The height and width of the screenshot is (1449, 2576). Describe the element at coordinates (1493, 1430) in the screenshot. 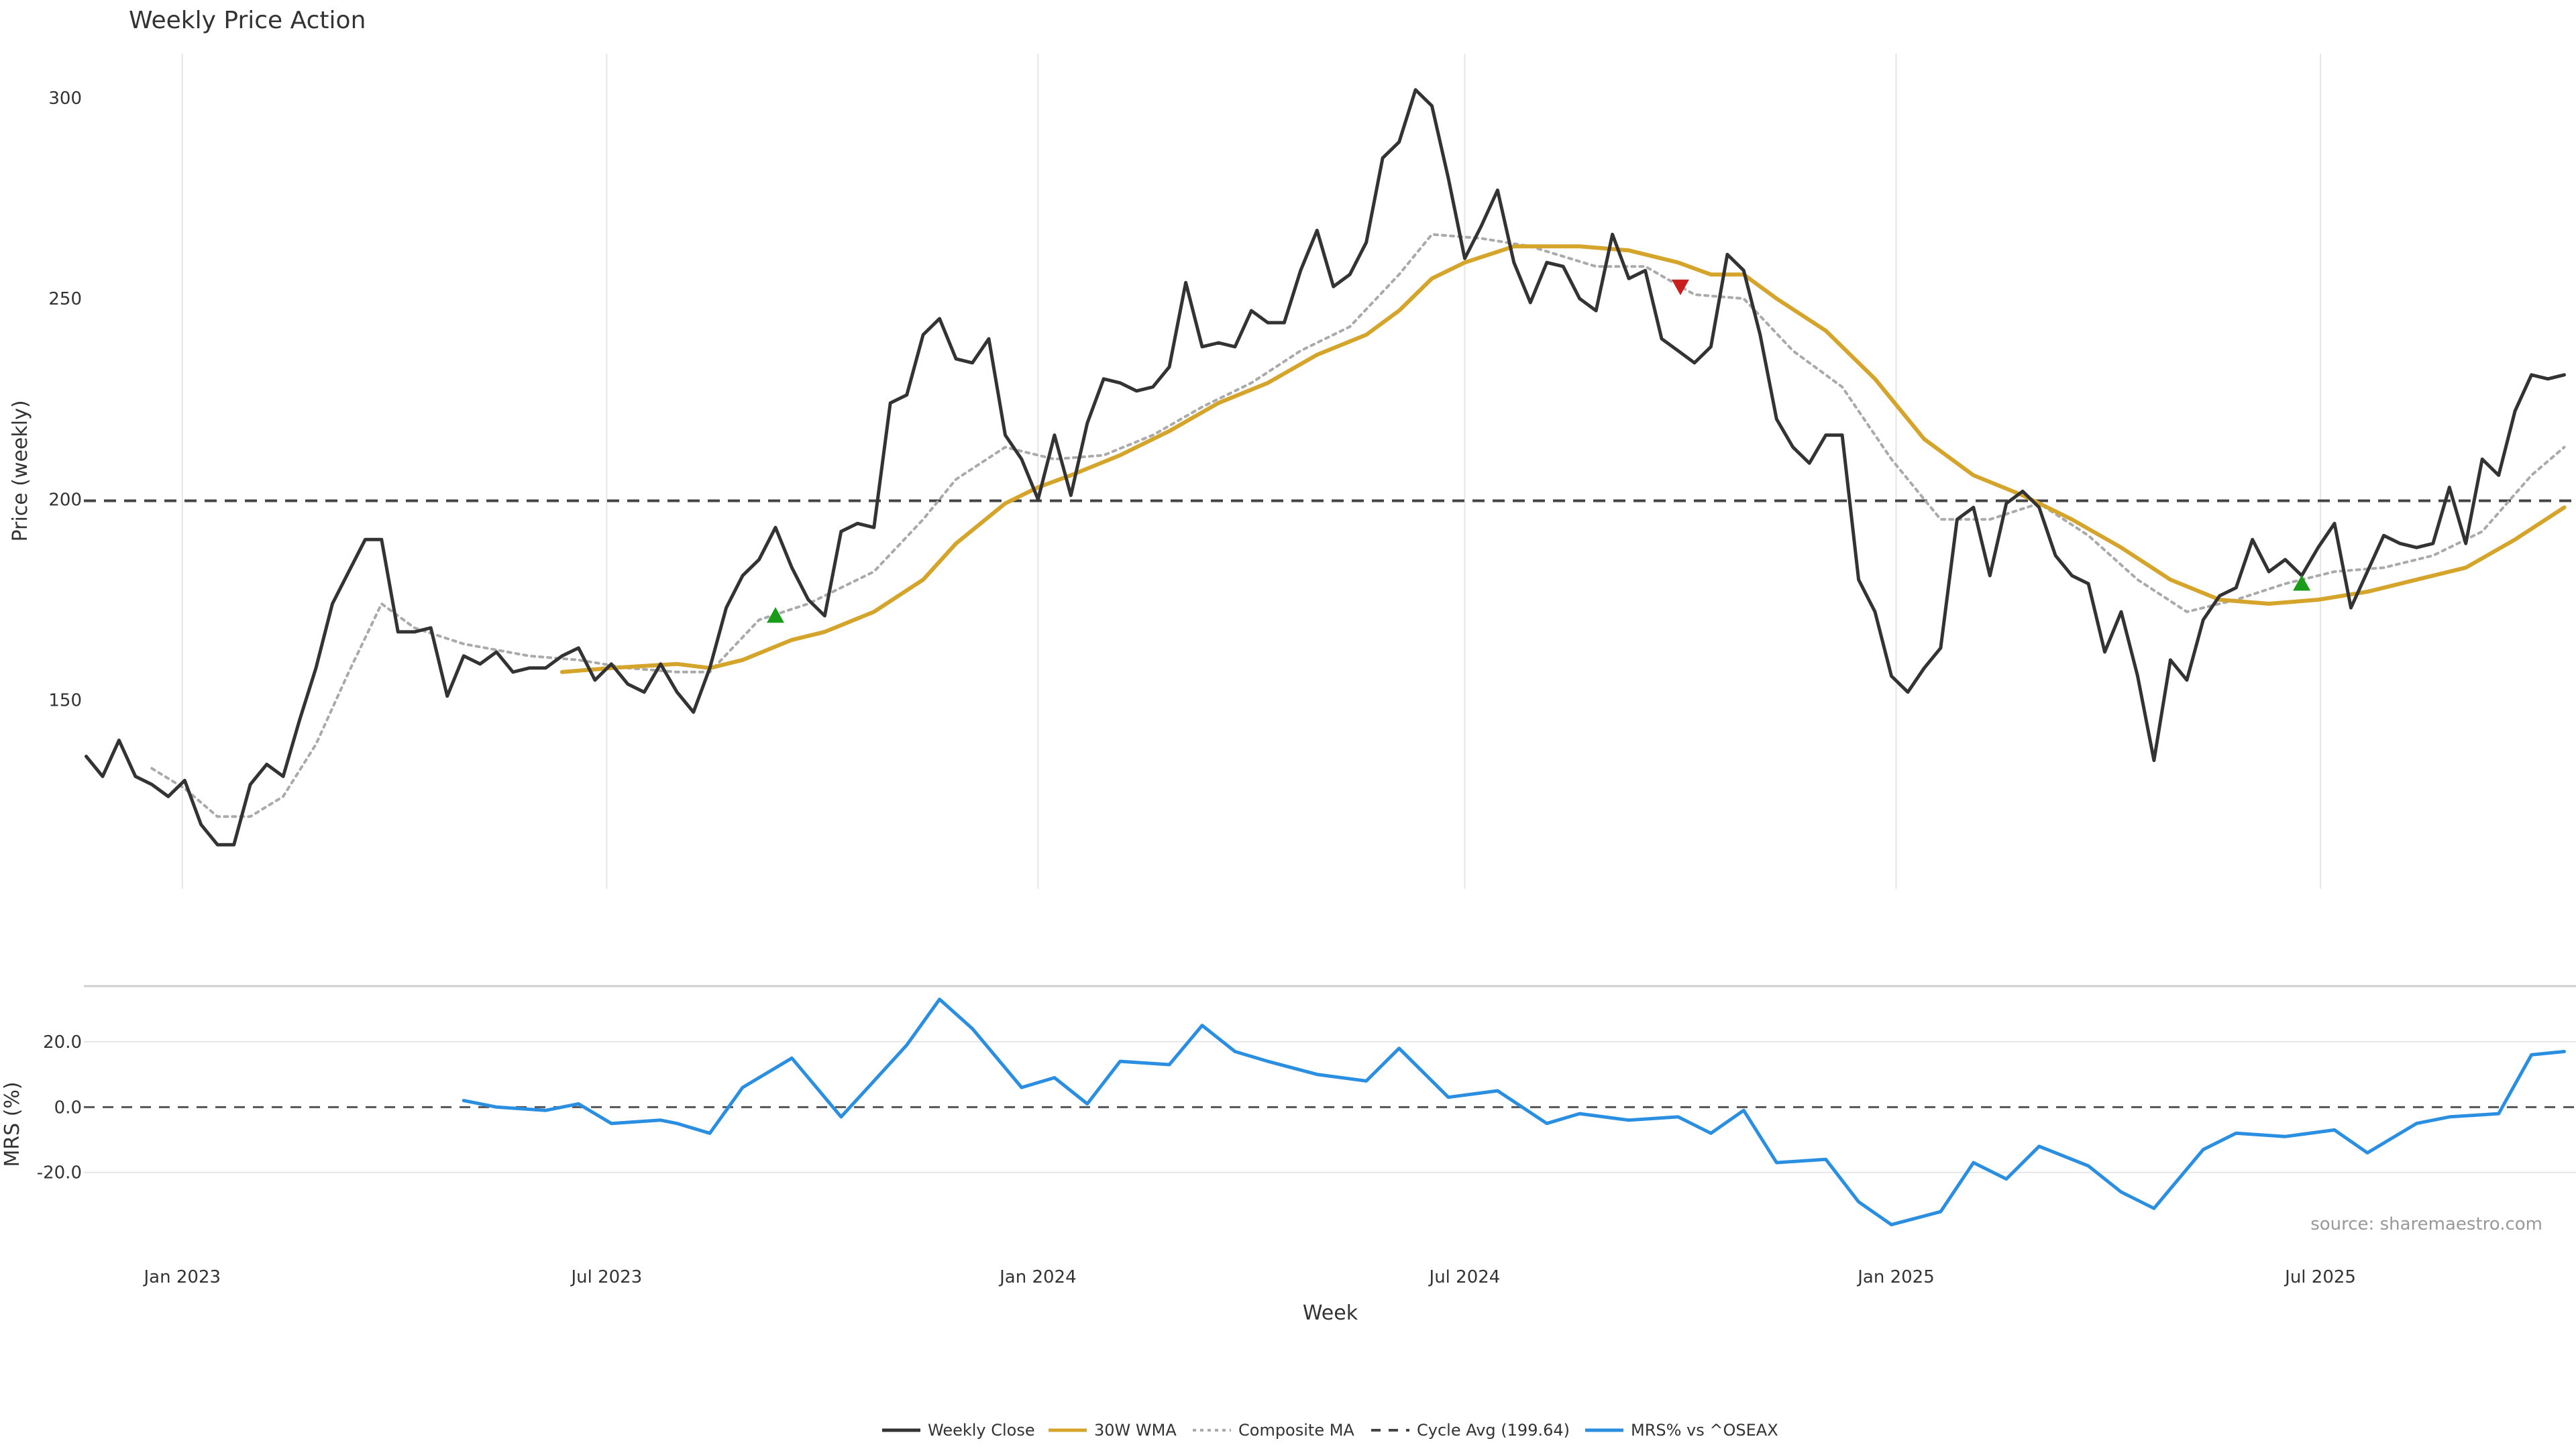

I see `legend-label-cycle: Cycle Avg (199.64)` at that location.